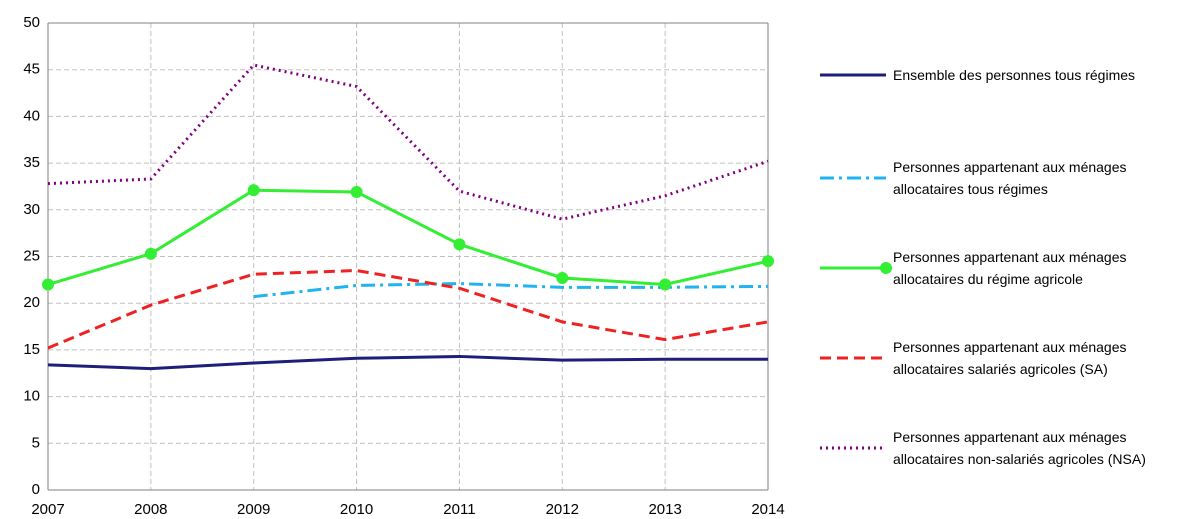 The height and width of the screenshot is (519, 1200). What do you see at coordinates (47, 509) in the screenshot?
I see `x-tick-label: 2007` at bounding box center [47, 509].